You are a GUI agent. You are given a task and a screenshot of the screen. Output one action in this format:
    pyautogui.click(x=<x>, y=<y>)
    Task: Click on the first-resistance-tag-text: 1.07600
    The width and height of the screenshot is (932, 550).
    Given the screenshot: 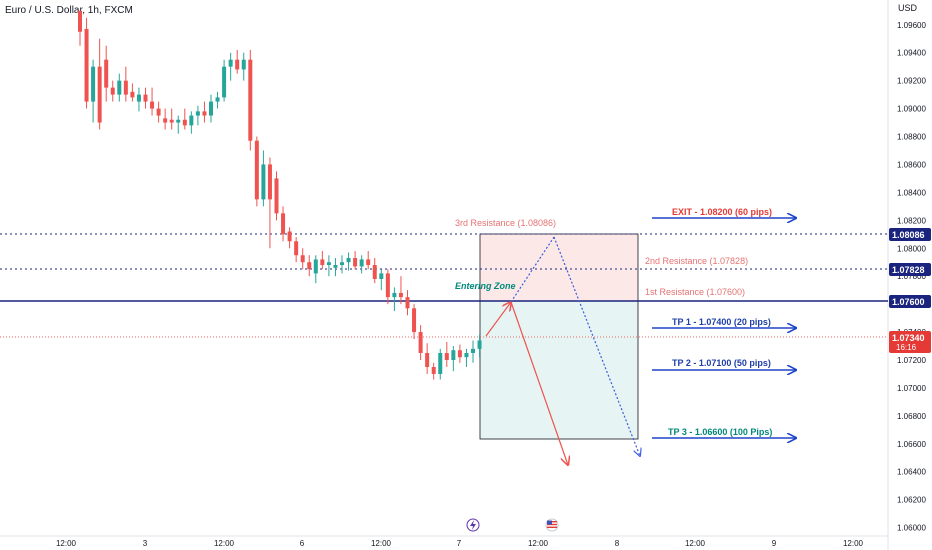 What is the action you would take?
    pyautogui.click(x=908, y=302)
    